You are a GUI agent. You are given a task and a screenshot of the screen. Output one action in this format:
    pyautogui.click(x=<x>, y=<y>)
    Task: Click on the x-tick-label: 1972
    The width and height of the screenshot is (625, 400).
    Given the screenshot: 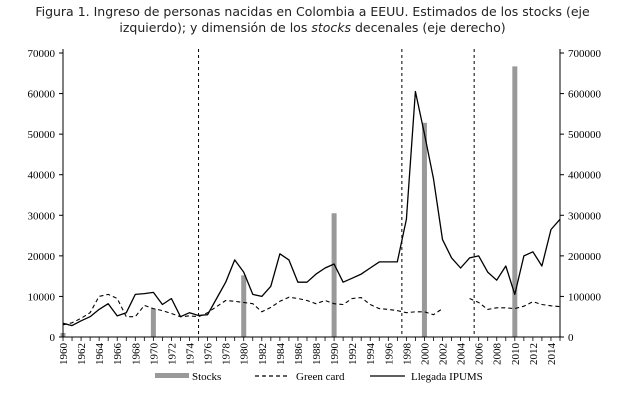 What is the action you would take?
    pyautogui.click(x=172, y=354)
    